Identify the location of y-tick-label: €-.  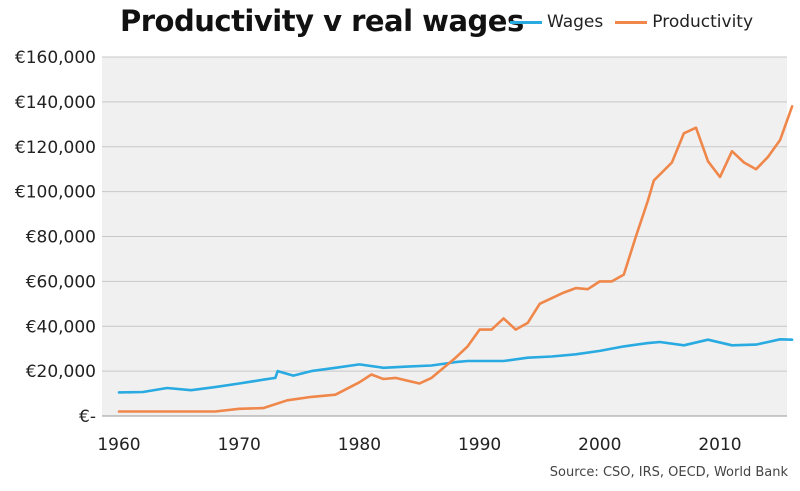
(87, 417).